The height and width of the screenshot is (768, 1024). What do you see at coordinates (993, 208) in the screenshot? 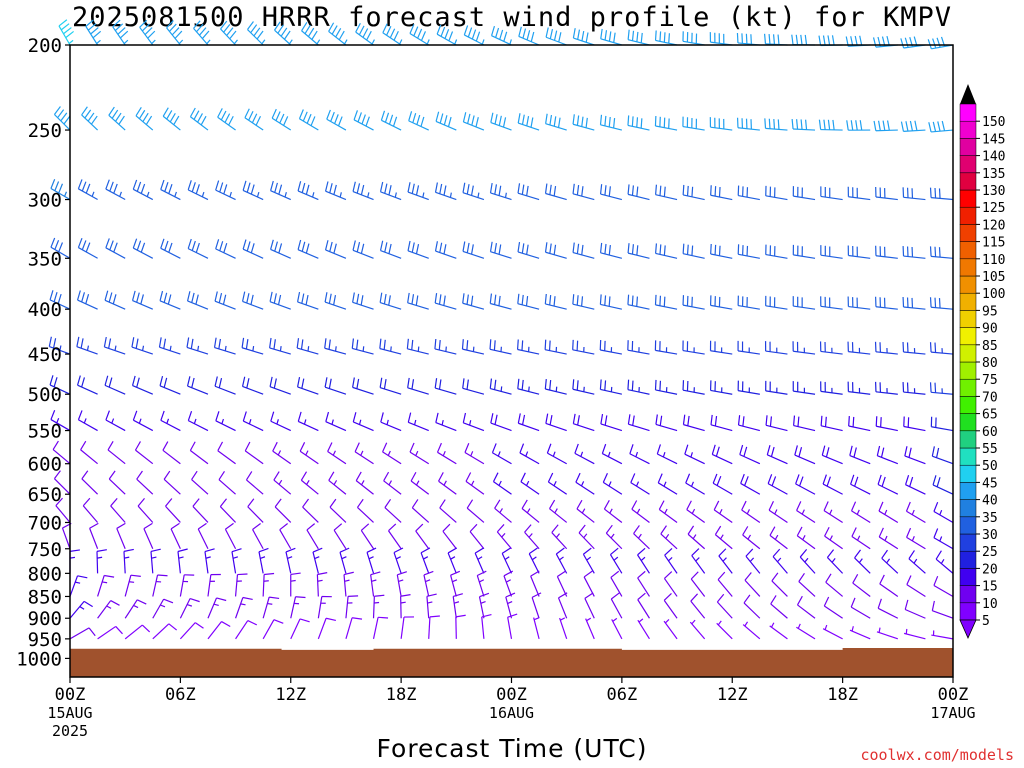
I see `colorbar-label: 125` at bounding box center [993, 208].